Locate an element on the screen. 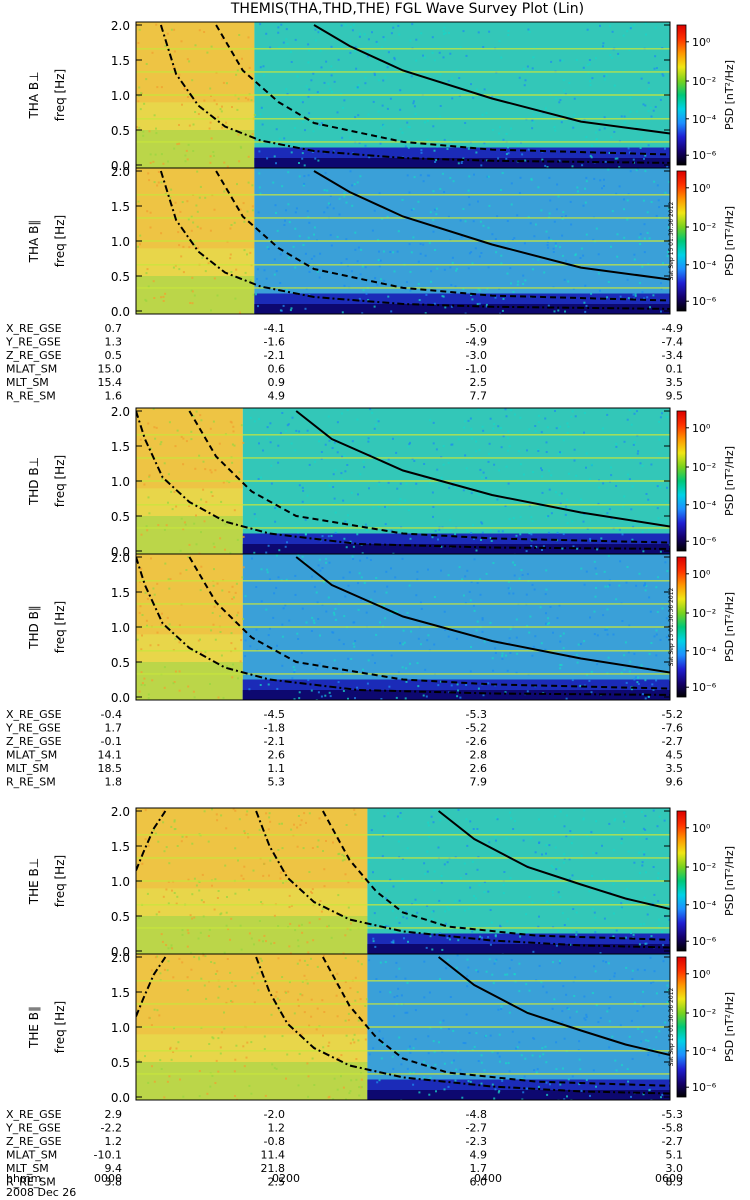 Image resolution: width=750 pixels, height=1200 pixels. ephemeris-value: 15.4 is located at coordinates (110, 382).